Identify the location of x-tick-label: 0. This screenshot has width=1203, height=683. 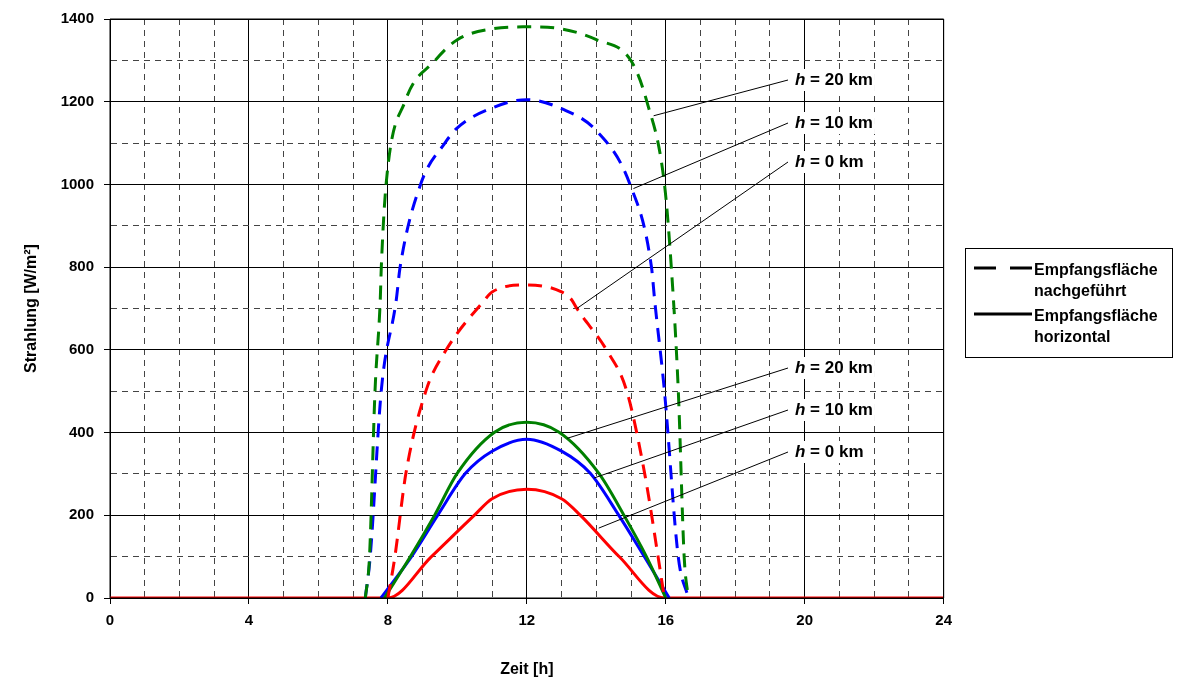
(110, 620).